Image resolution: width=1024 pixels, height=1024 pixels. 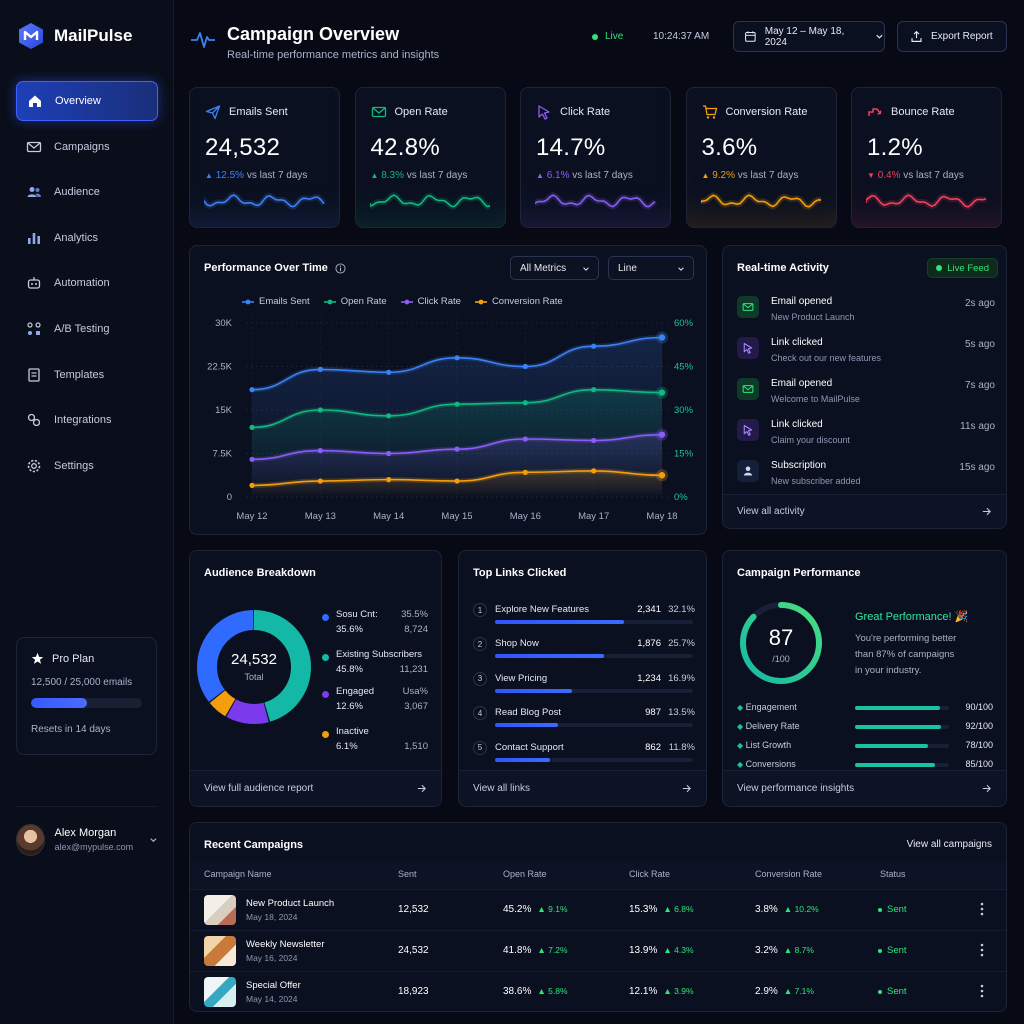 What do you see at coordinates (796, 788) in the screenshot?
I see `view-performance-insights-link: View performance insights` at bounding box center [796, 788].